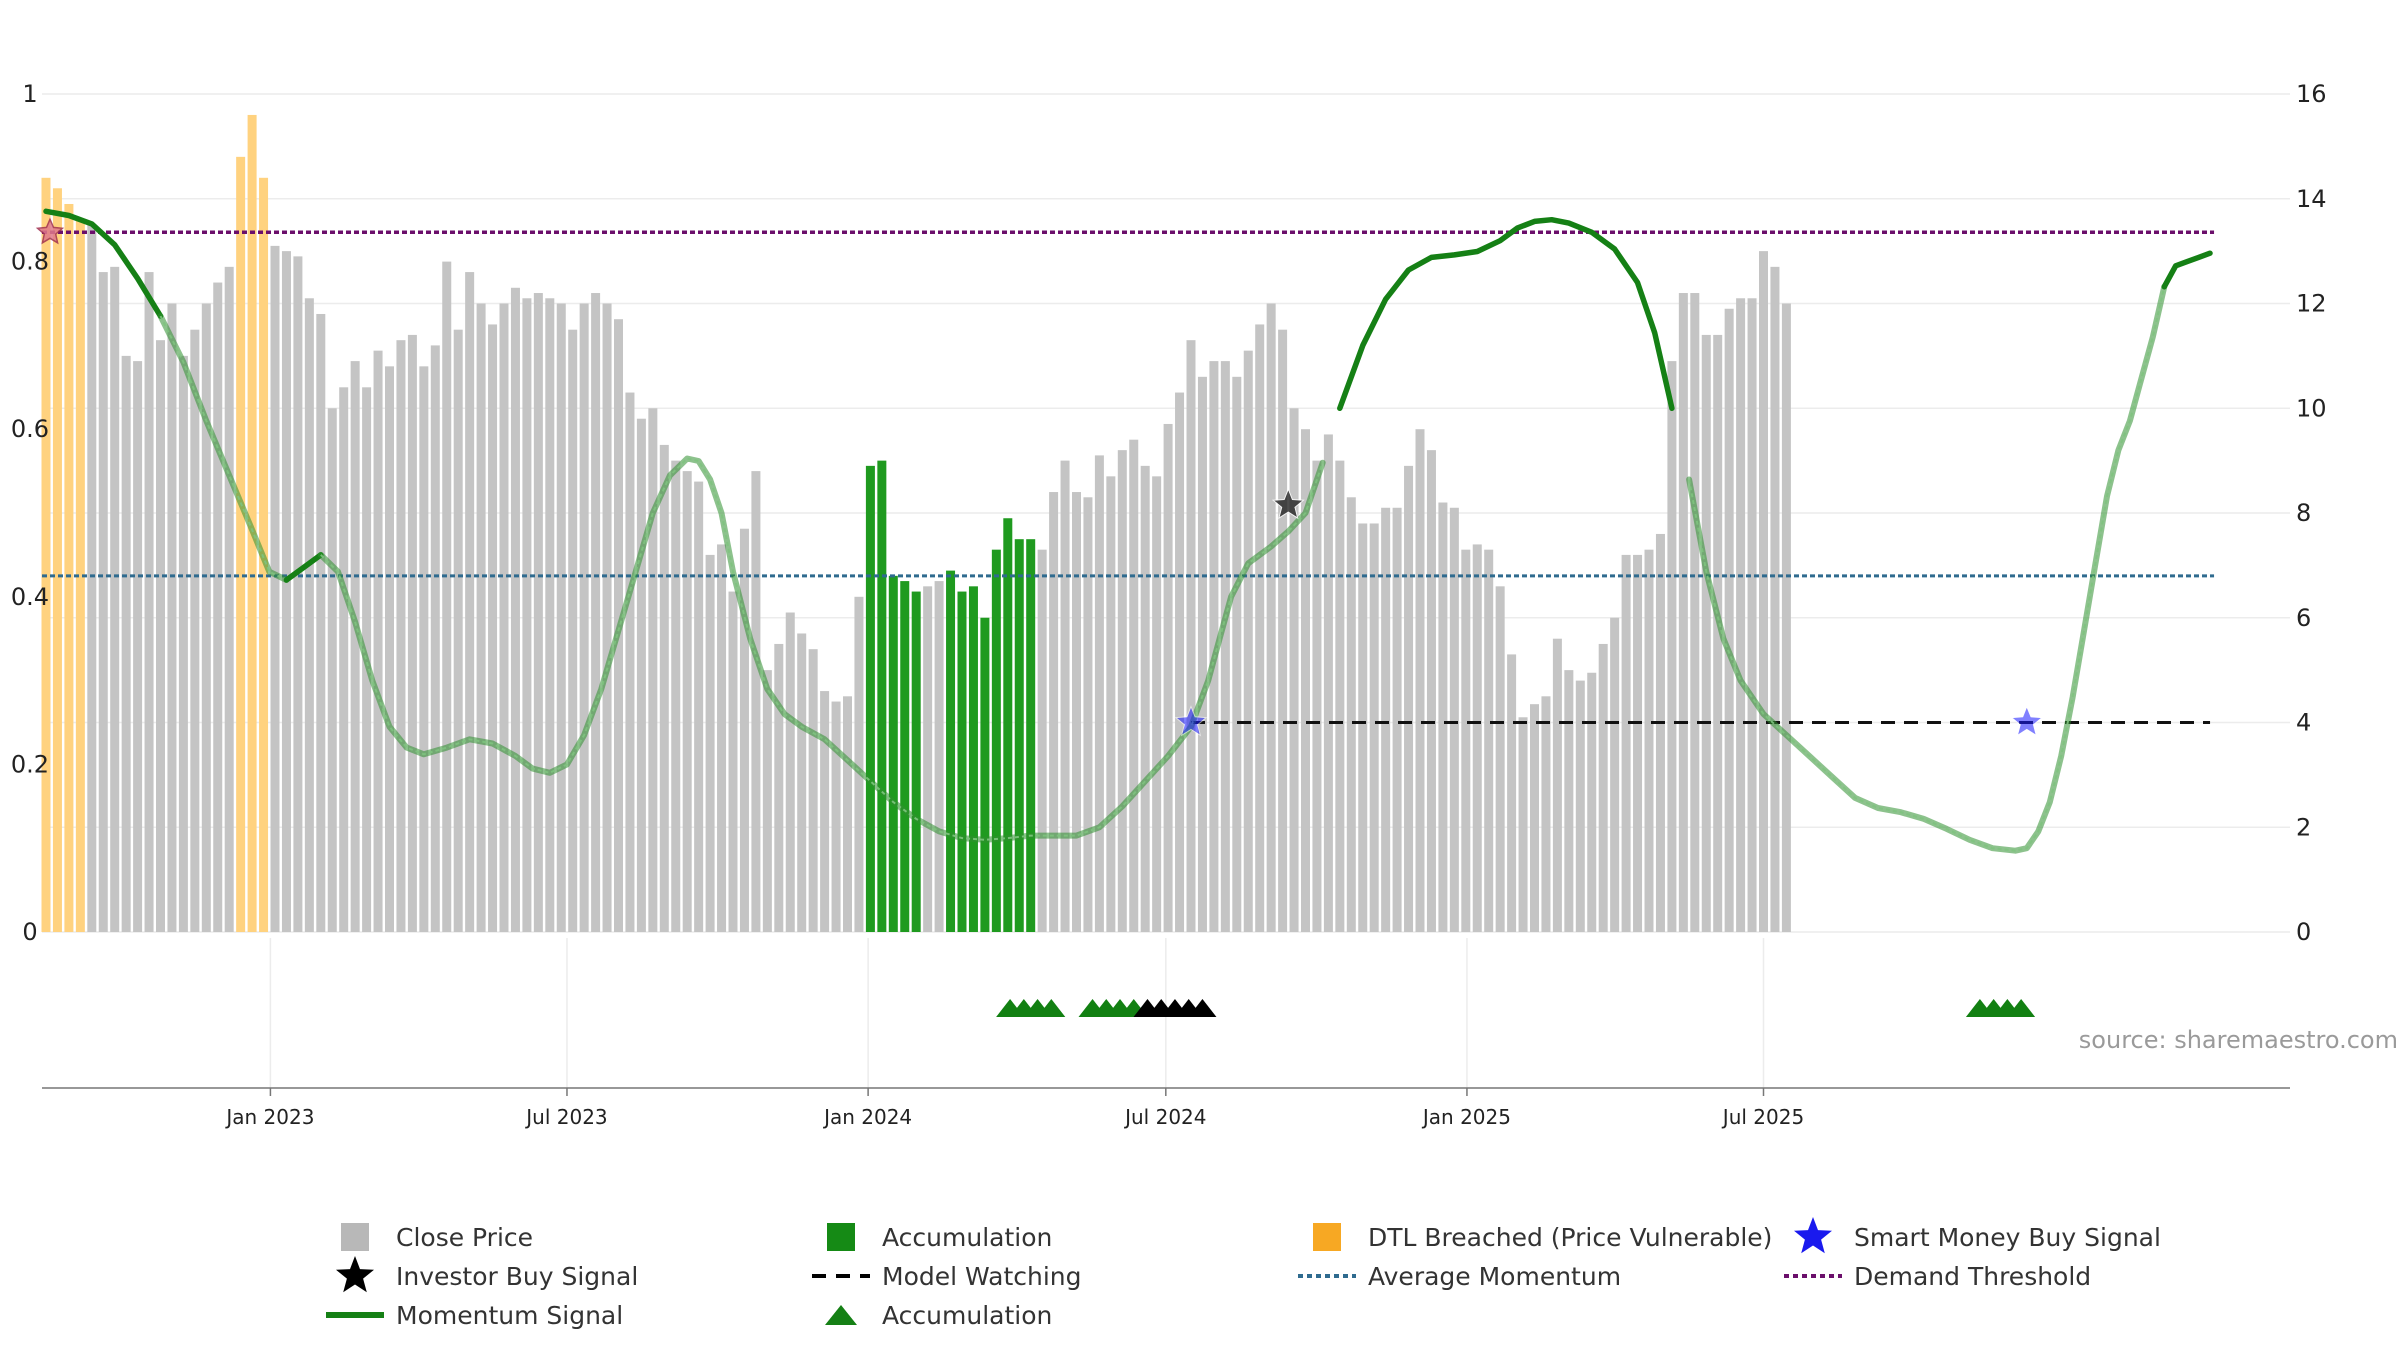  Describe the element at coordinates (2303, 827) in the screenshot. I see `right-axis-tick-label: 2` at that location.